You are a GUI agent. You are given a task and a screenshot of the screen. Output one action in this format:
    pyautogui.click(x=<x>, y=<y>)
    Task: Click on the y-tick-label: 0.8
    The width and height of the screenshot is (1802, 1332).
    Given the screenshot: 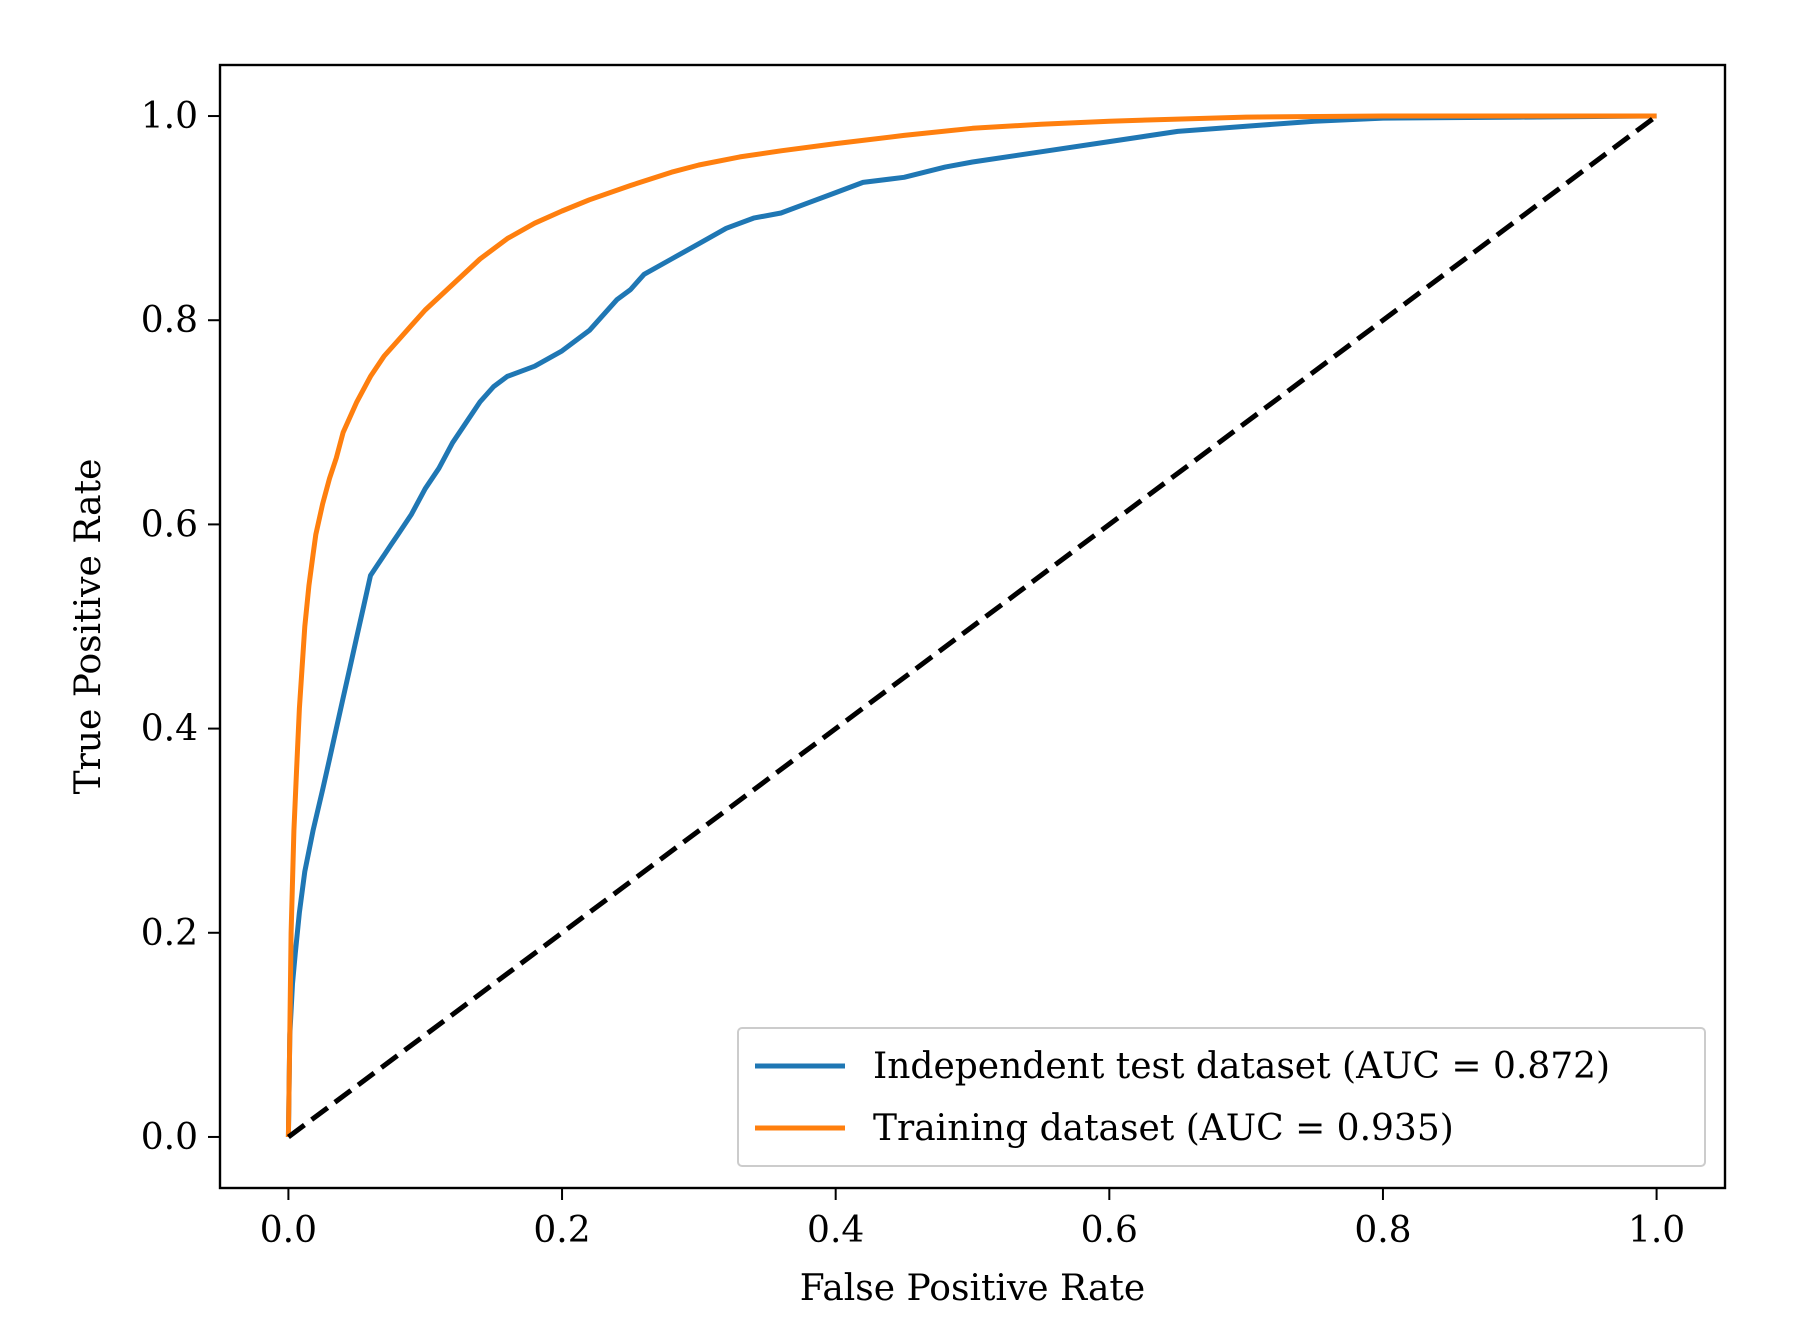 What is the action you would take?
    pyautogui.click(x=169, y=320)
    